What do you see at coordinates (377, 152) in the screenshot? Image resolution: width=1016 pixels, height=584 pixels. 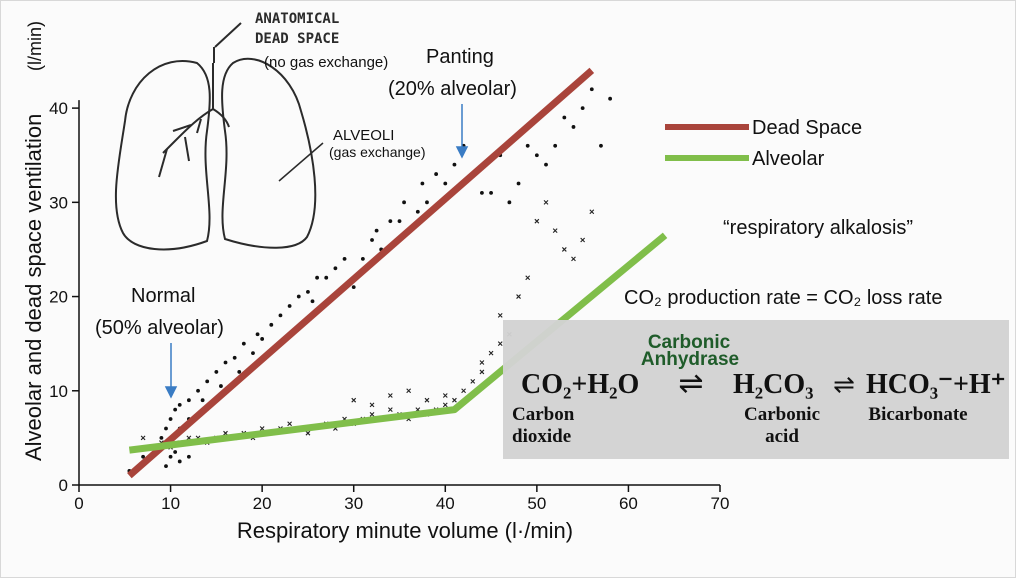 I see `gas-exchange-label: (gas exchange)` at bounding box center [377, 152].